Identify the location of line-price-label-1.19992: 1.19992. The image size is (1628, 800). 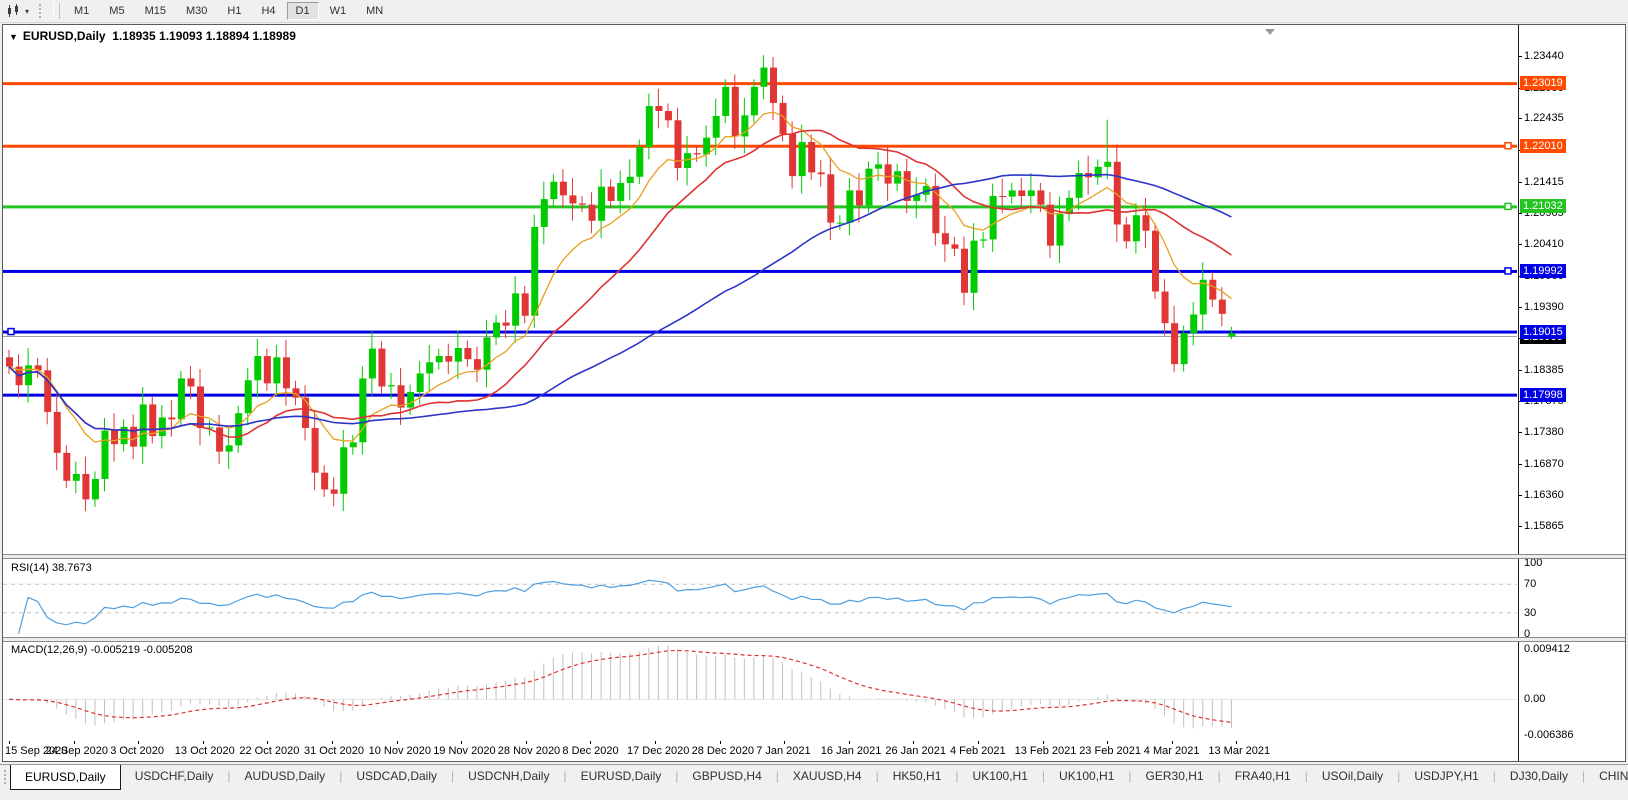
(1543, 271).